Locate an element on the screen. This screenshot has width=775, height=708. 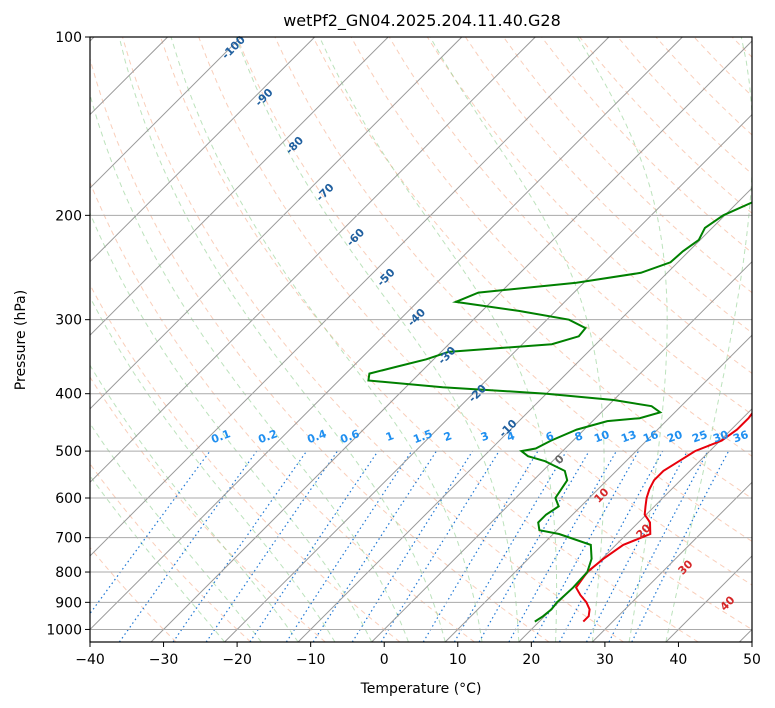
y-axis: 100 200 300 400 500 600 700 800 900 1000 is located at coordinates (68, 334).